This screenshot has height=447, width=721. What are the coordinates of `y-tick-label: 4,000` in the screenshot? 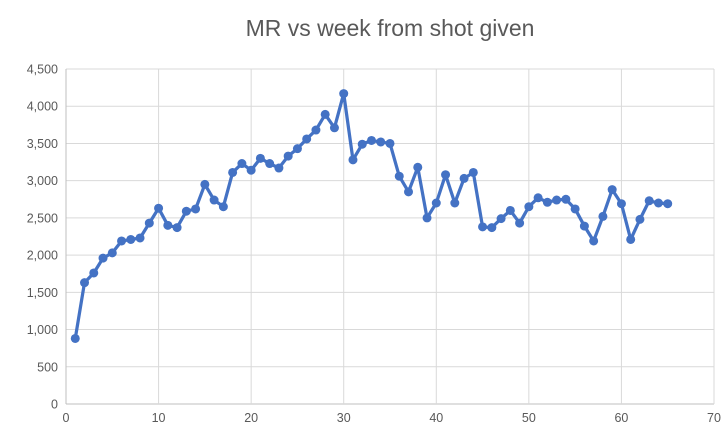 It's located at (42, 107).